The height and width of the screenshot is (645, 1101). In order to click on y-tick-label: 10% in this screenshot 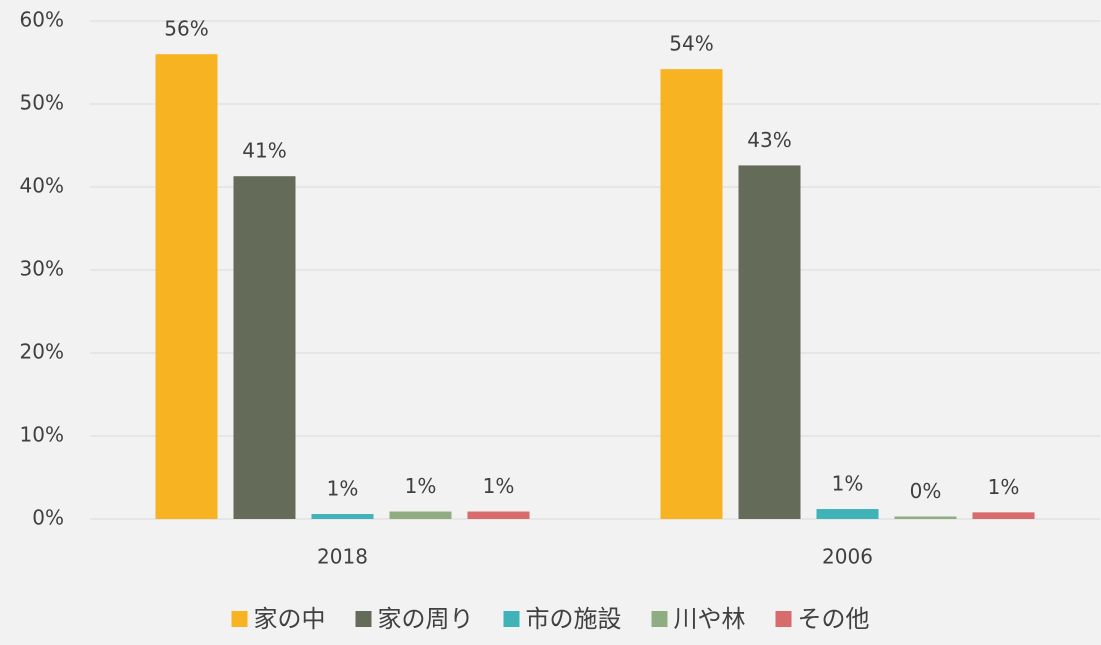, I will do `click(42, 435)`.